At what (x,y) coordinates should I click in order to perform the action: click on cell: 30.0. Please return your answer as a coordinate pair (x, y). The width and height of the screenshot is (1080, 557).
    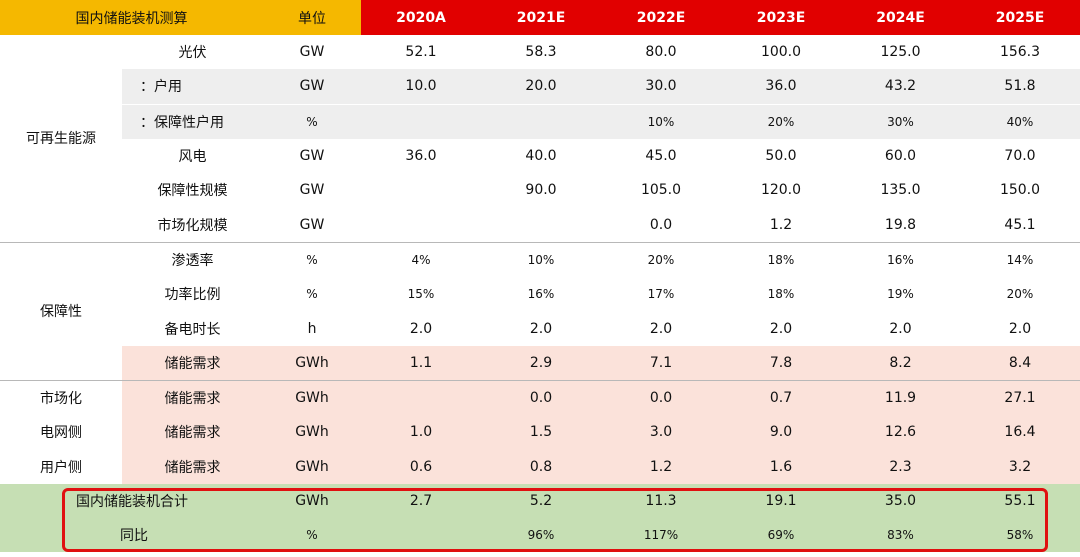
    Looking at the image, I should click on (661, 87).